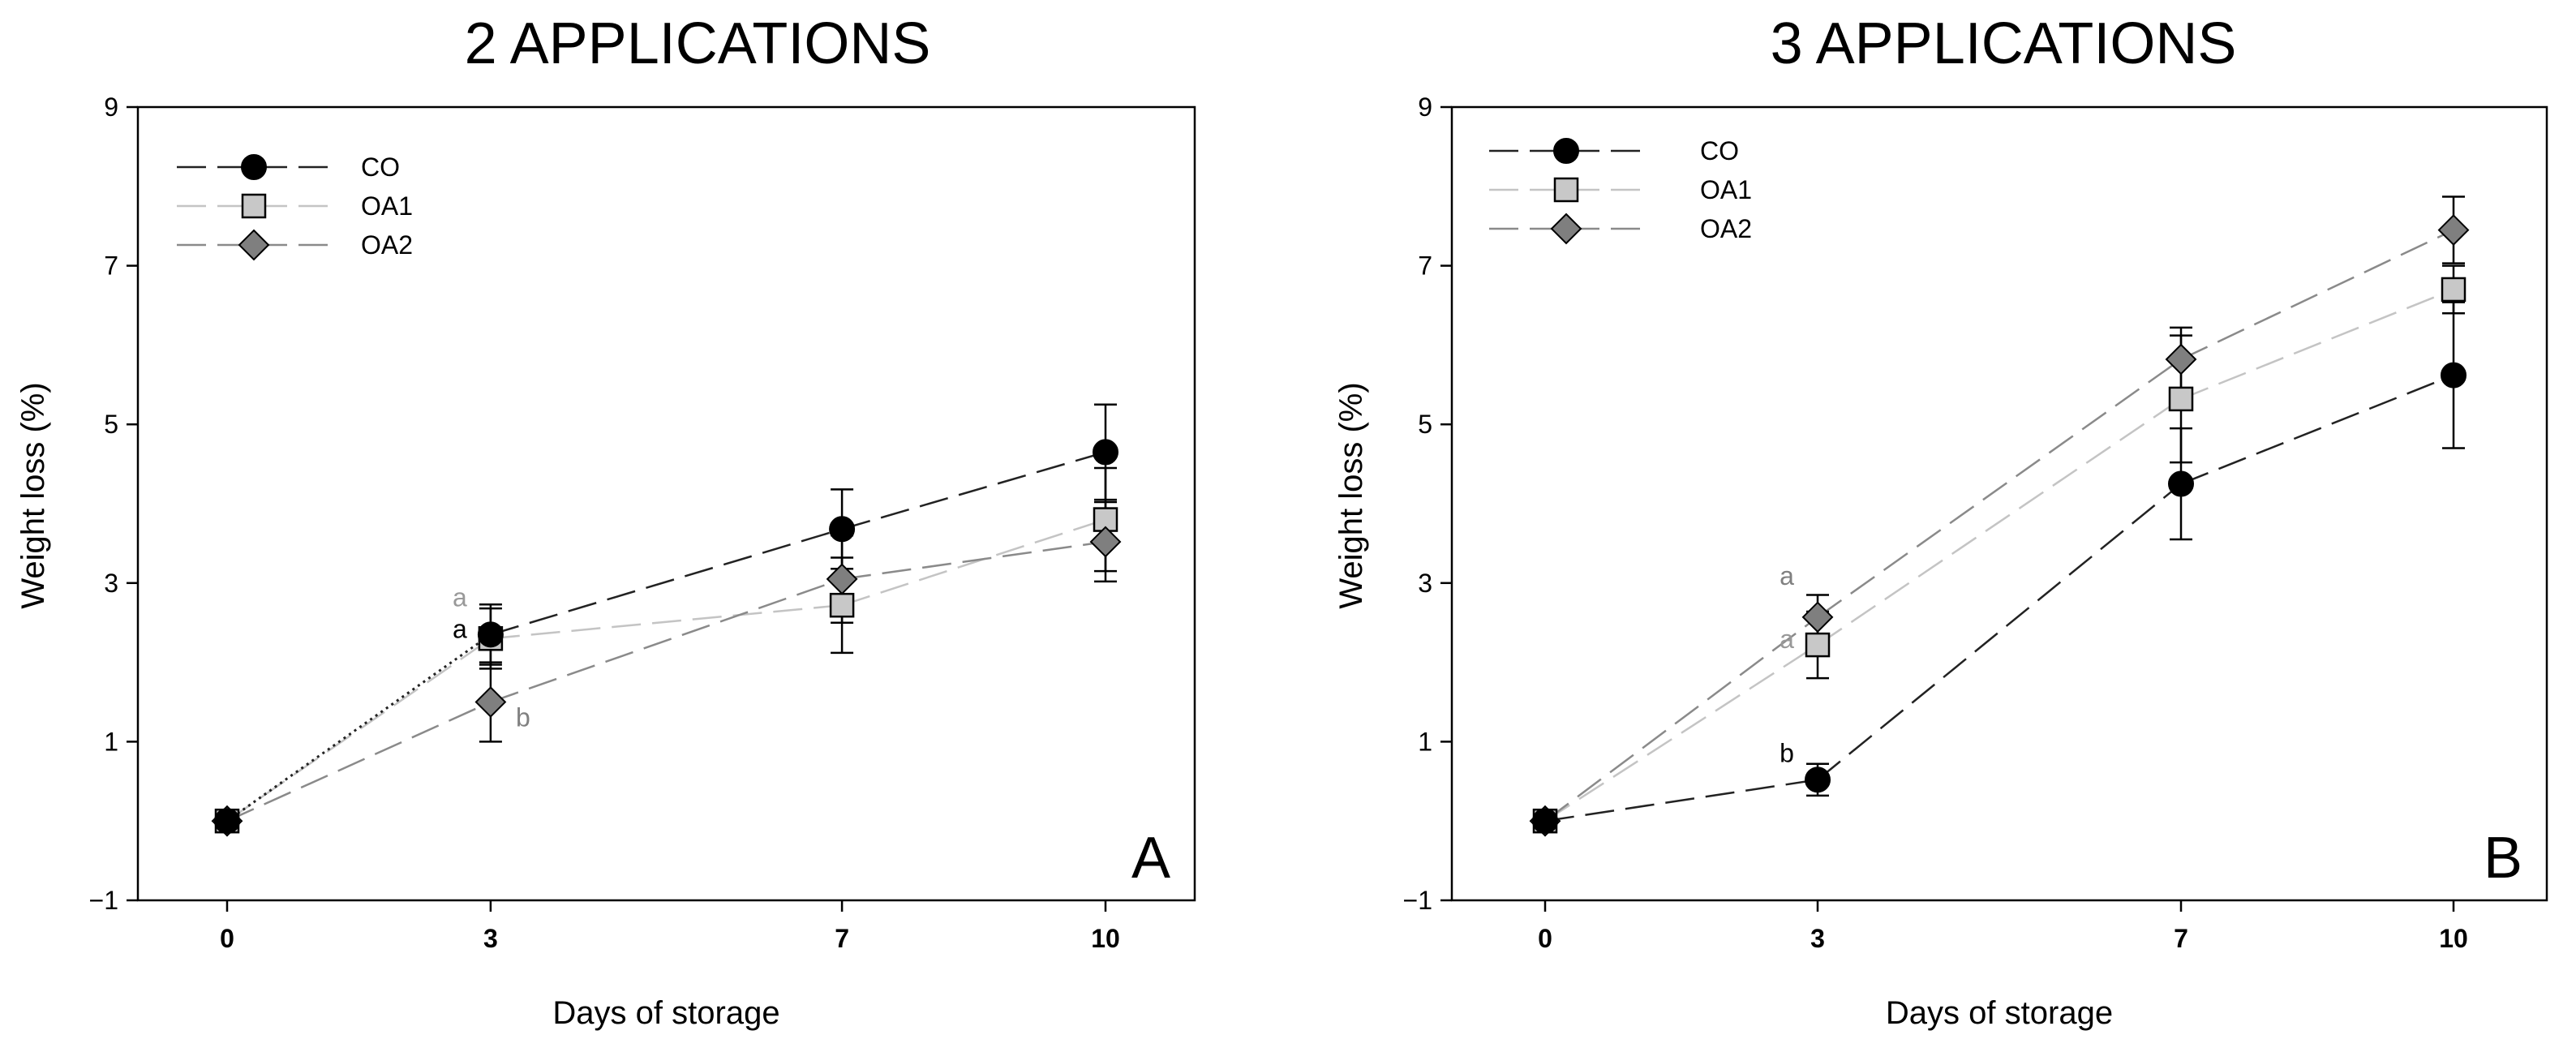 The width and height of the screenshot is (2576, 1052). What do you see at coordinates (698, 43) in the screenshot?
I see `chart-title: 2 APPLICATIONS` at bounding box center [698, 43].